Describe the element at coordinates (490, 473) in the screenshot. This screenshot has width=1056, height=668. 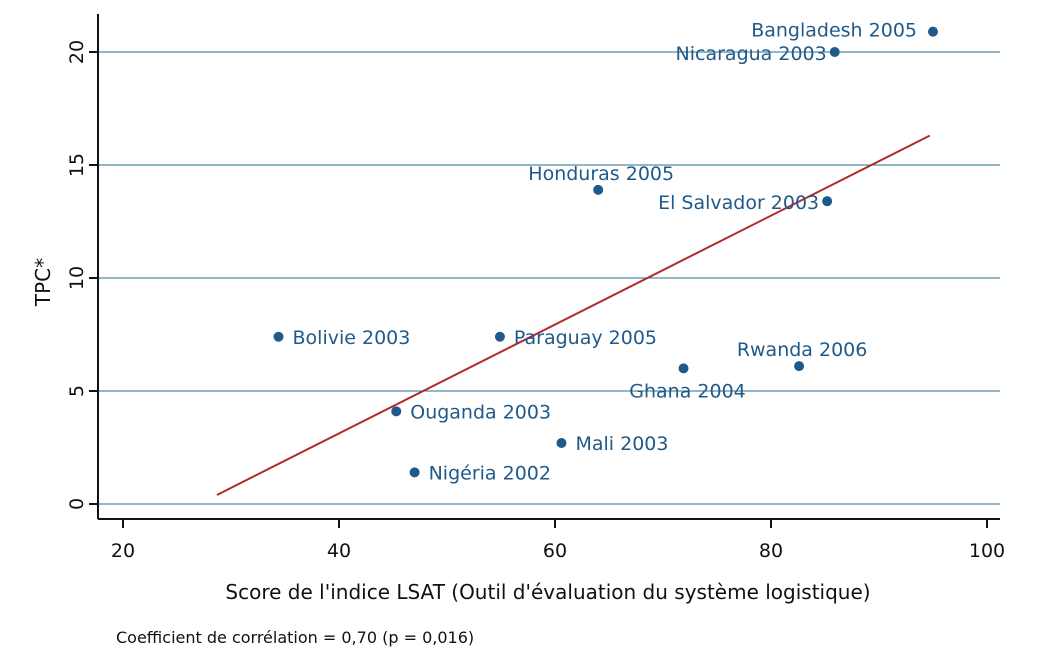
I see `point-label: Nigéria 2002` at that location.